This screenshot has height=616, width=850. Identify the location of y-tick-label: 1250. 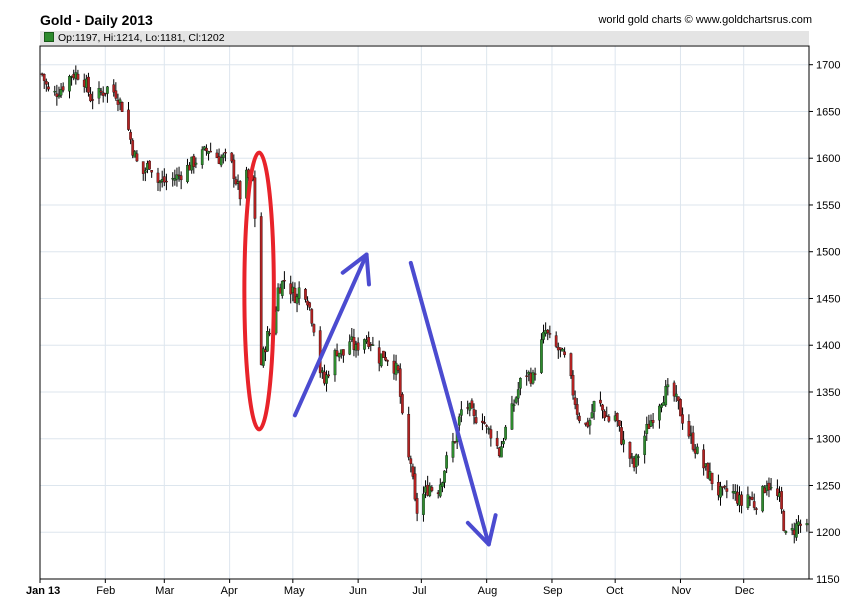
(828, 486).